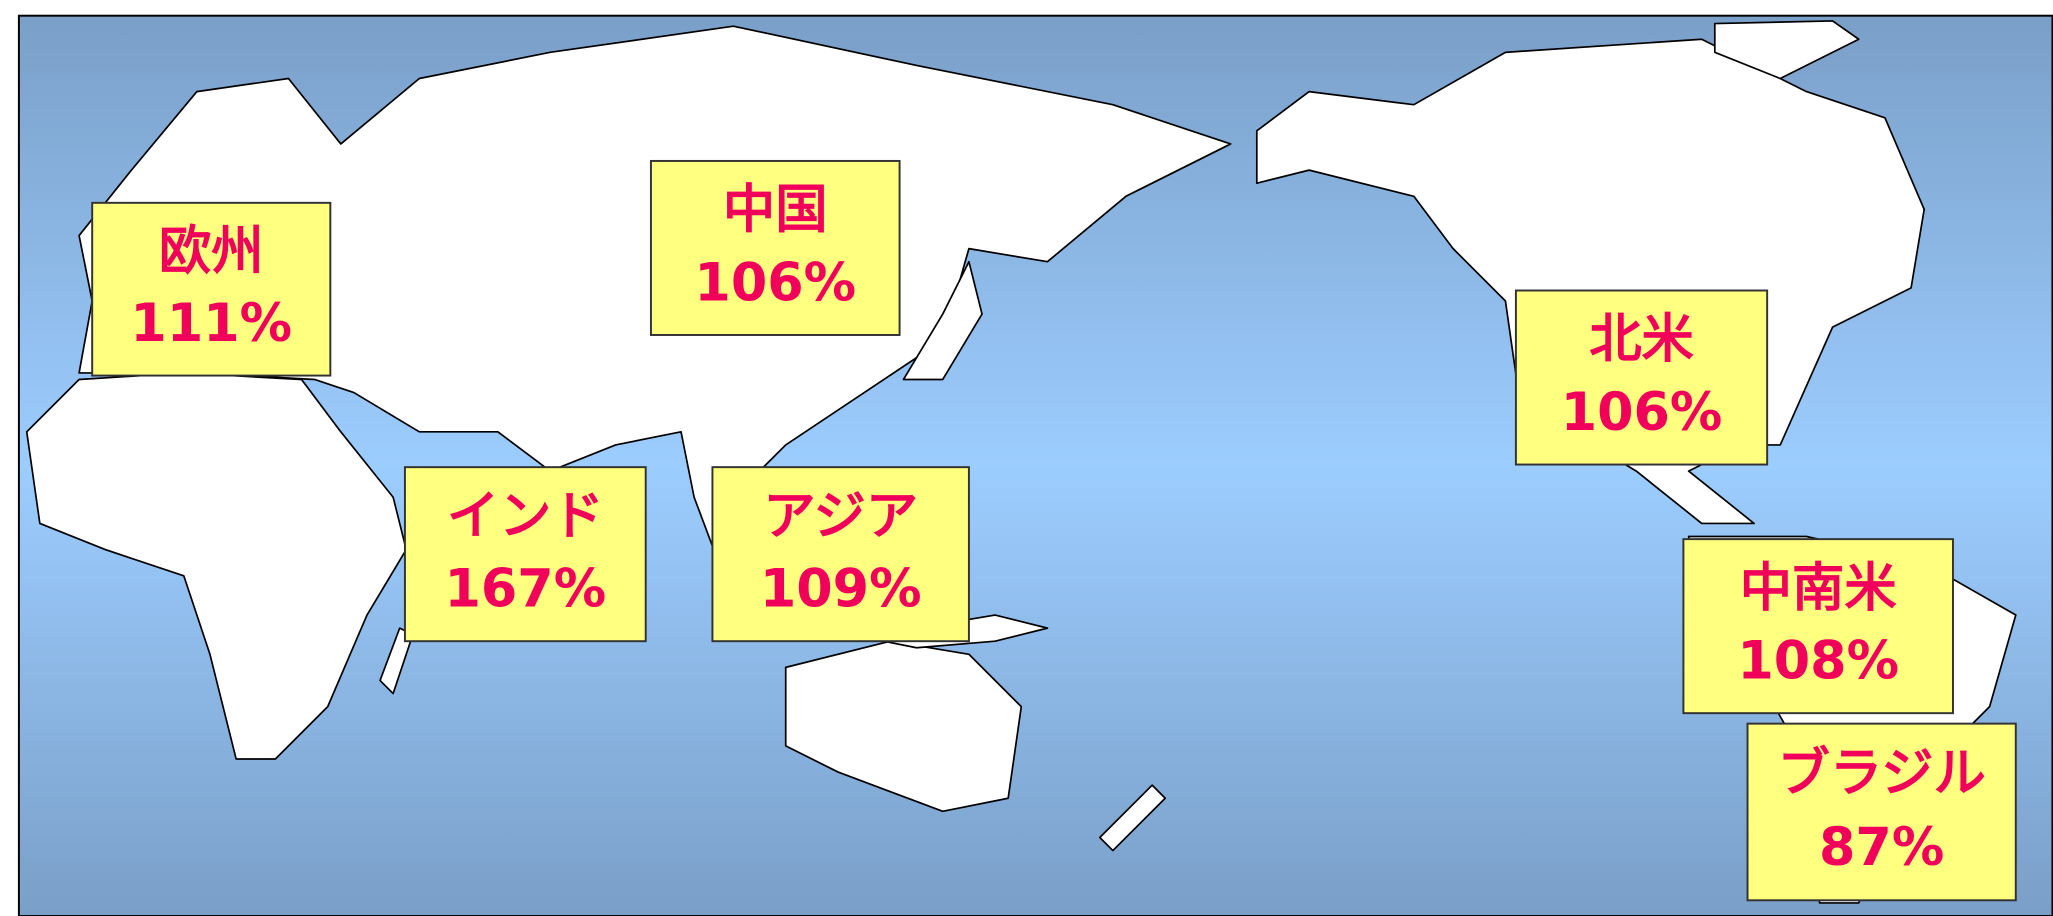 The height and width of the screenshot is (916, 2053). I want to click on region-label: アジア 109%, so click(840, 554).